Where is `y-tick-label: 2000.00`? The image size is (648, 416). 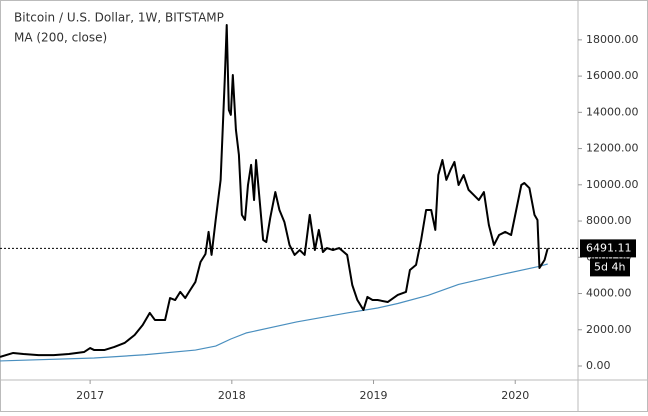 y-tick-label: 2000.00 is located at coordinates (609, 329).